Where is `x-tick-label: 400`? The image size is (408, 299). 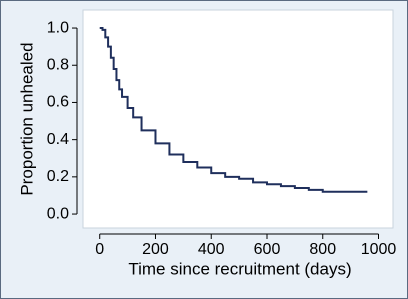 x-tick-label: 400 is located at coordinates (211, 249).